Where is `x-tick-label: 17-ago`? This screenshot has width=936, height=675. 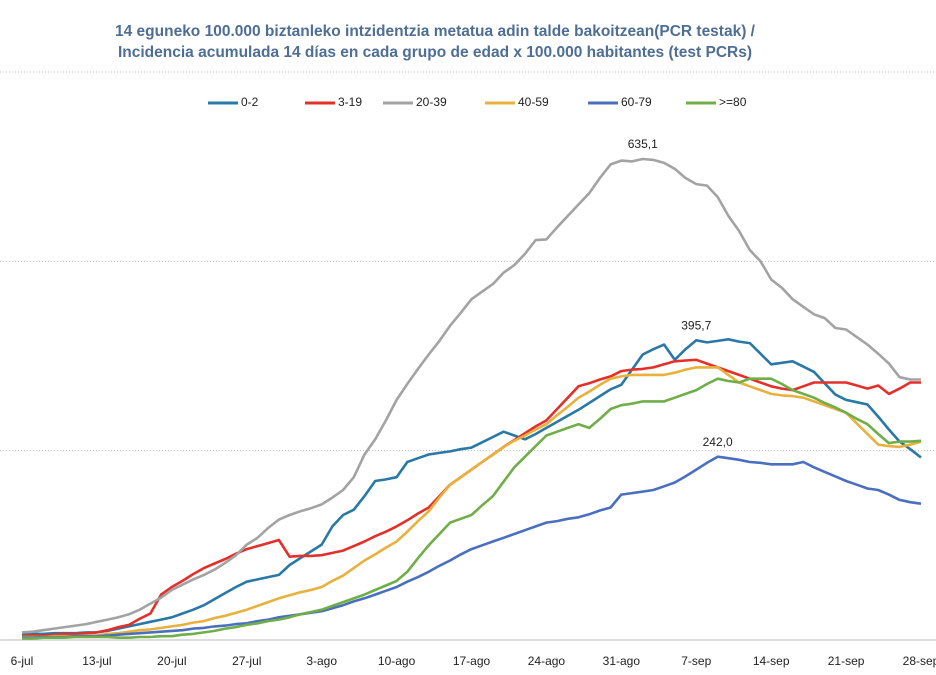
x-tick-label: 17-ago is located at coordinates (472, 661).